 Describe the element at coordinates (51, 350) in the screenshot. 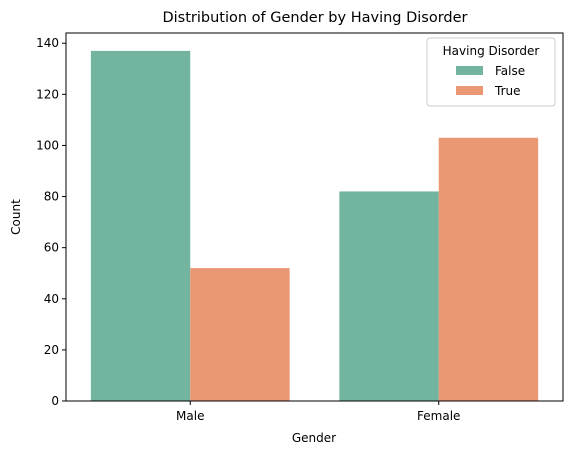

I see `y-tick-label: 20` at that location.